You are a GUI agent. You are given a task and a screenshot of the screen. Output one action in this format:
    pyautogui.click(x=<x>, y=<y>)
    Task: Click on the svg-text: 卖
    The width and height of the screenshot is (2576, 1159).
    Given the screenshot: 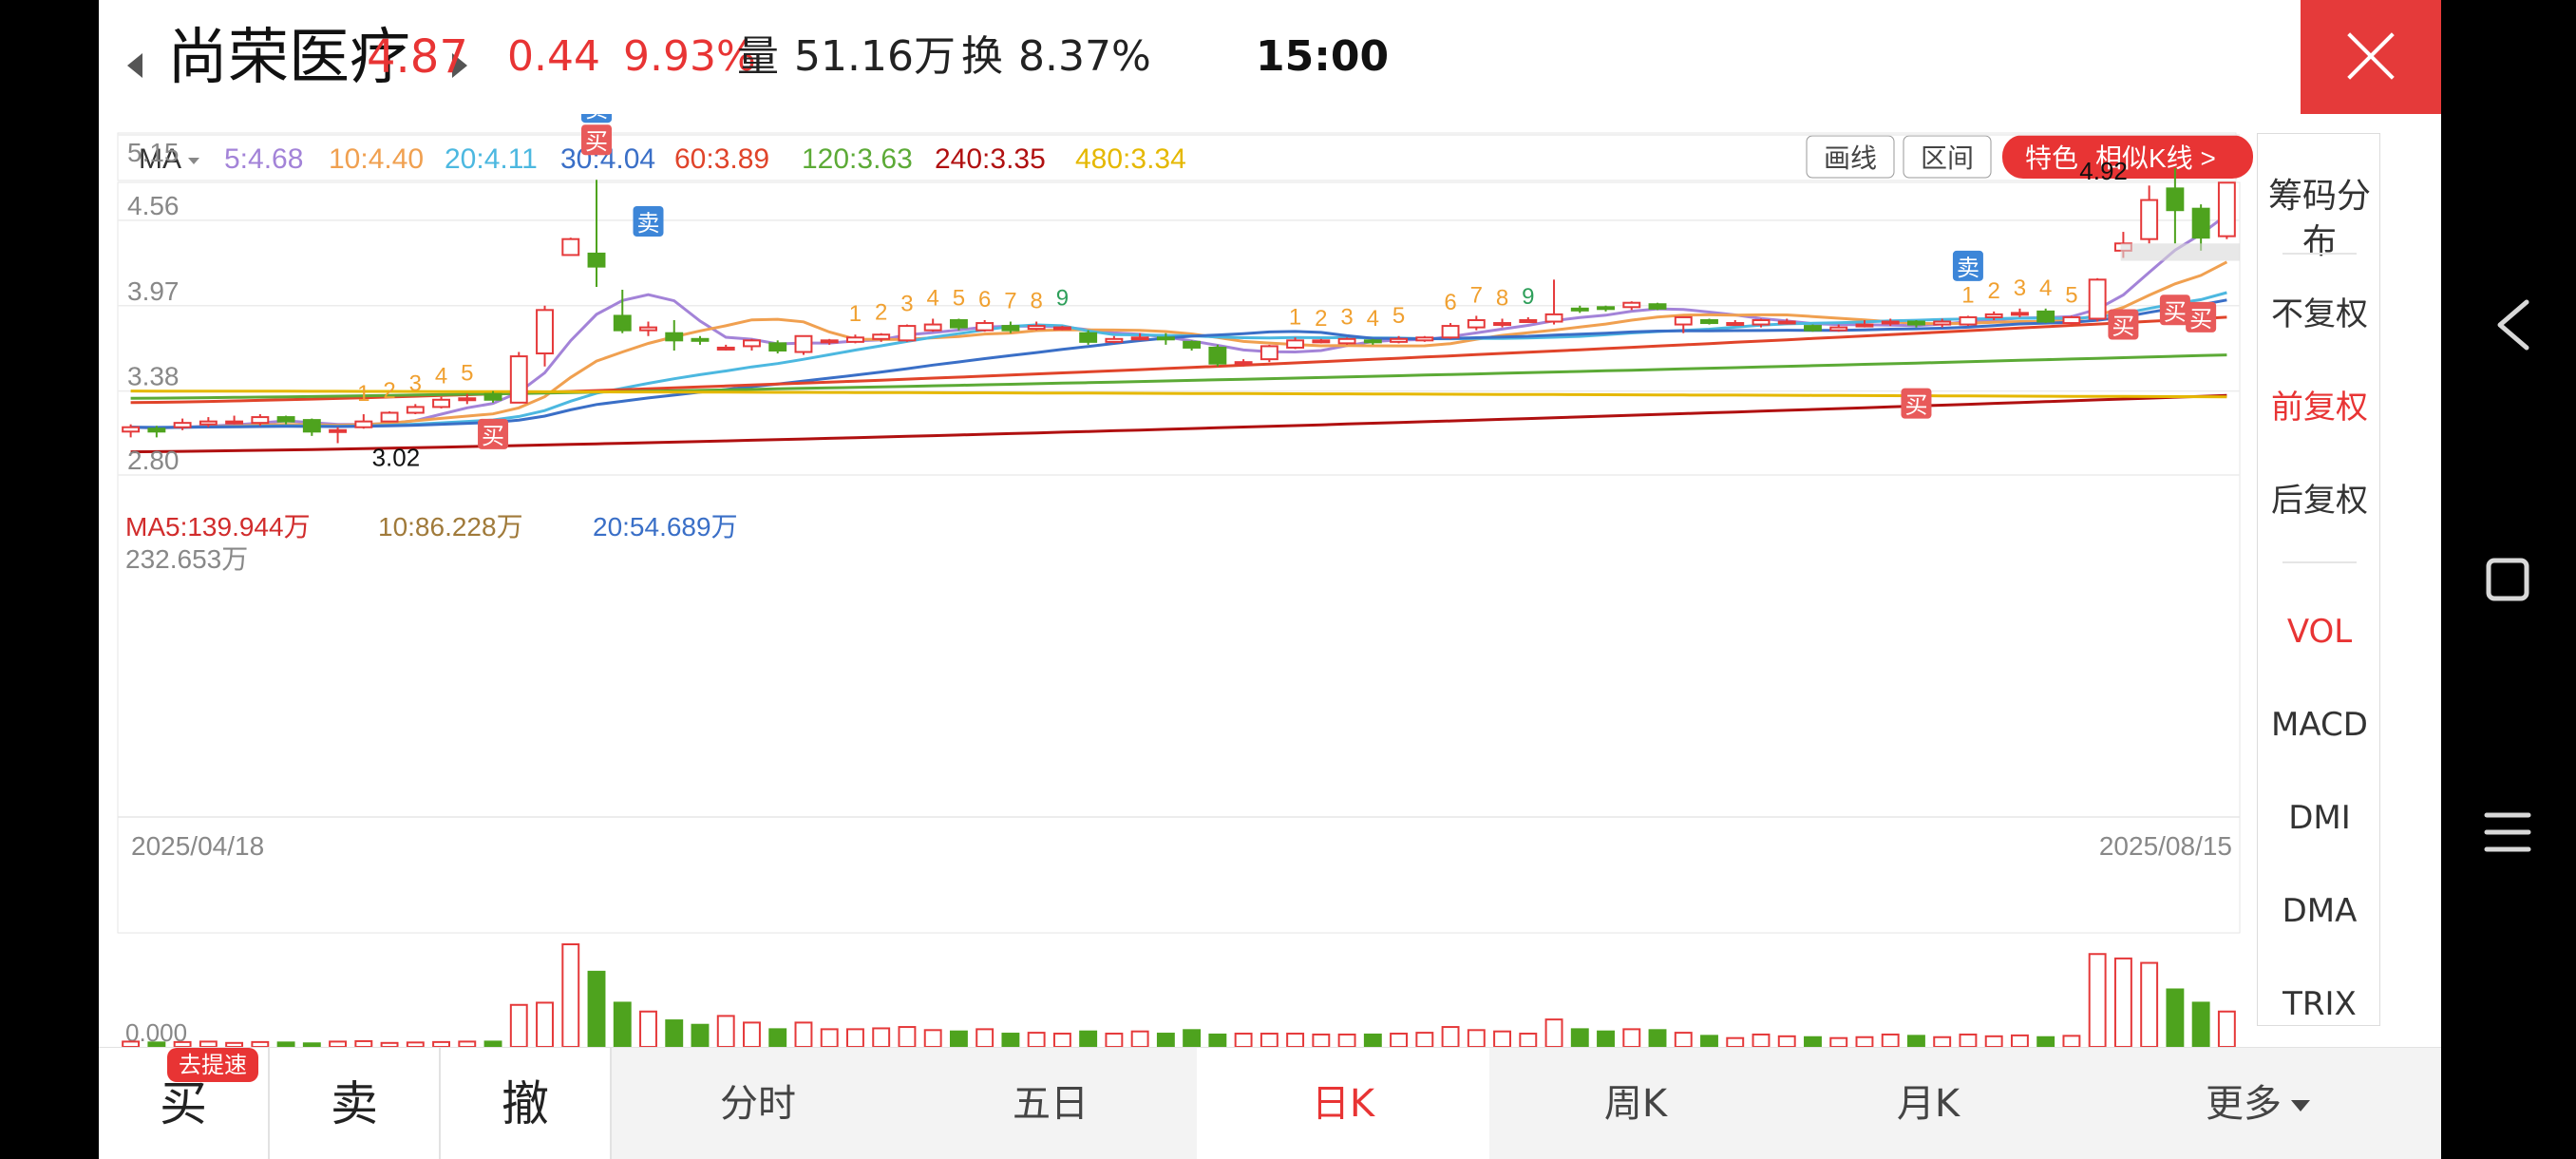 What is the action you would take?
    pyautogui.click(x=596, y=118)
    